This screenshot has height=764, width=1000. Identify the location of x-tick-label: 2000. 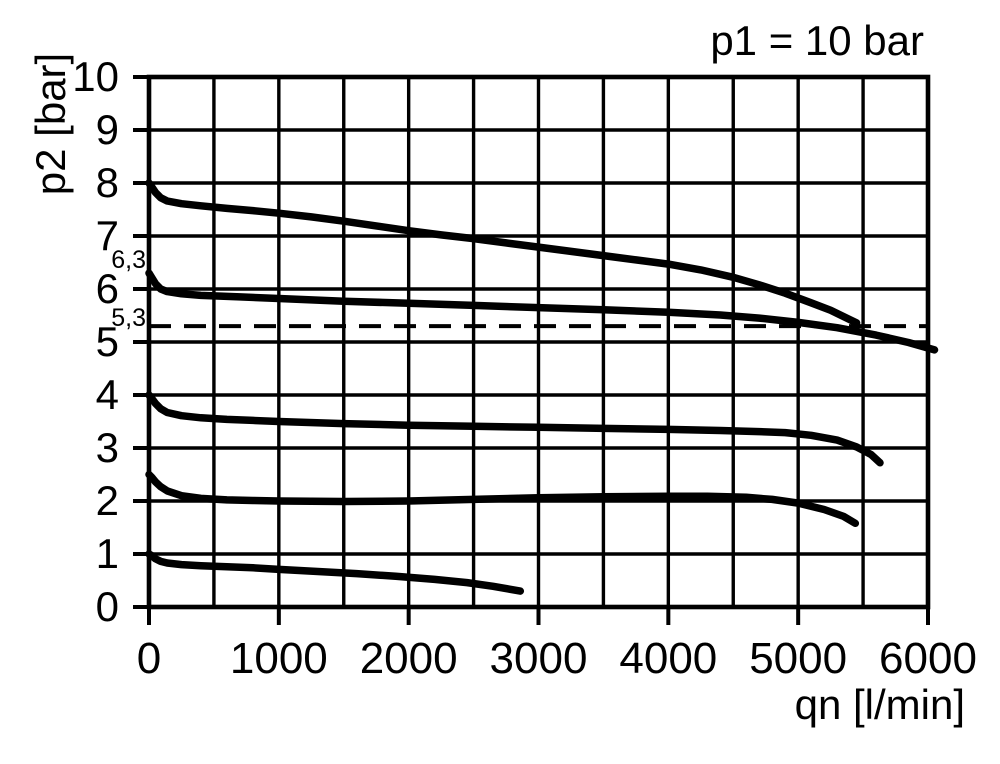
(408, 658).